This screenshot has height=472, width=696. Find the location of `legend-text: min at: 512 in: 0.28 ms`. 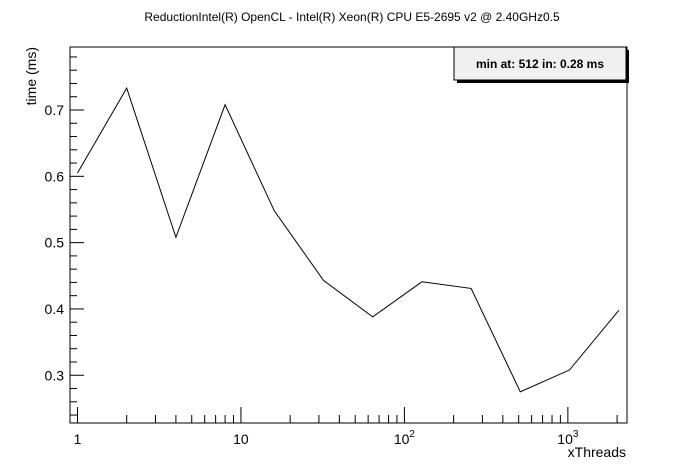

legend-text: min at: 512 in: 0.28 ms is located at coordinates (540, 64).